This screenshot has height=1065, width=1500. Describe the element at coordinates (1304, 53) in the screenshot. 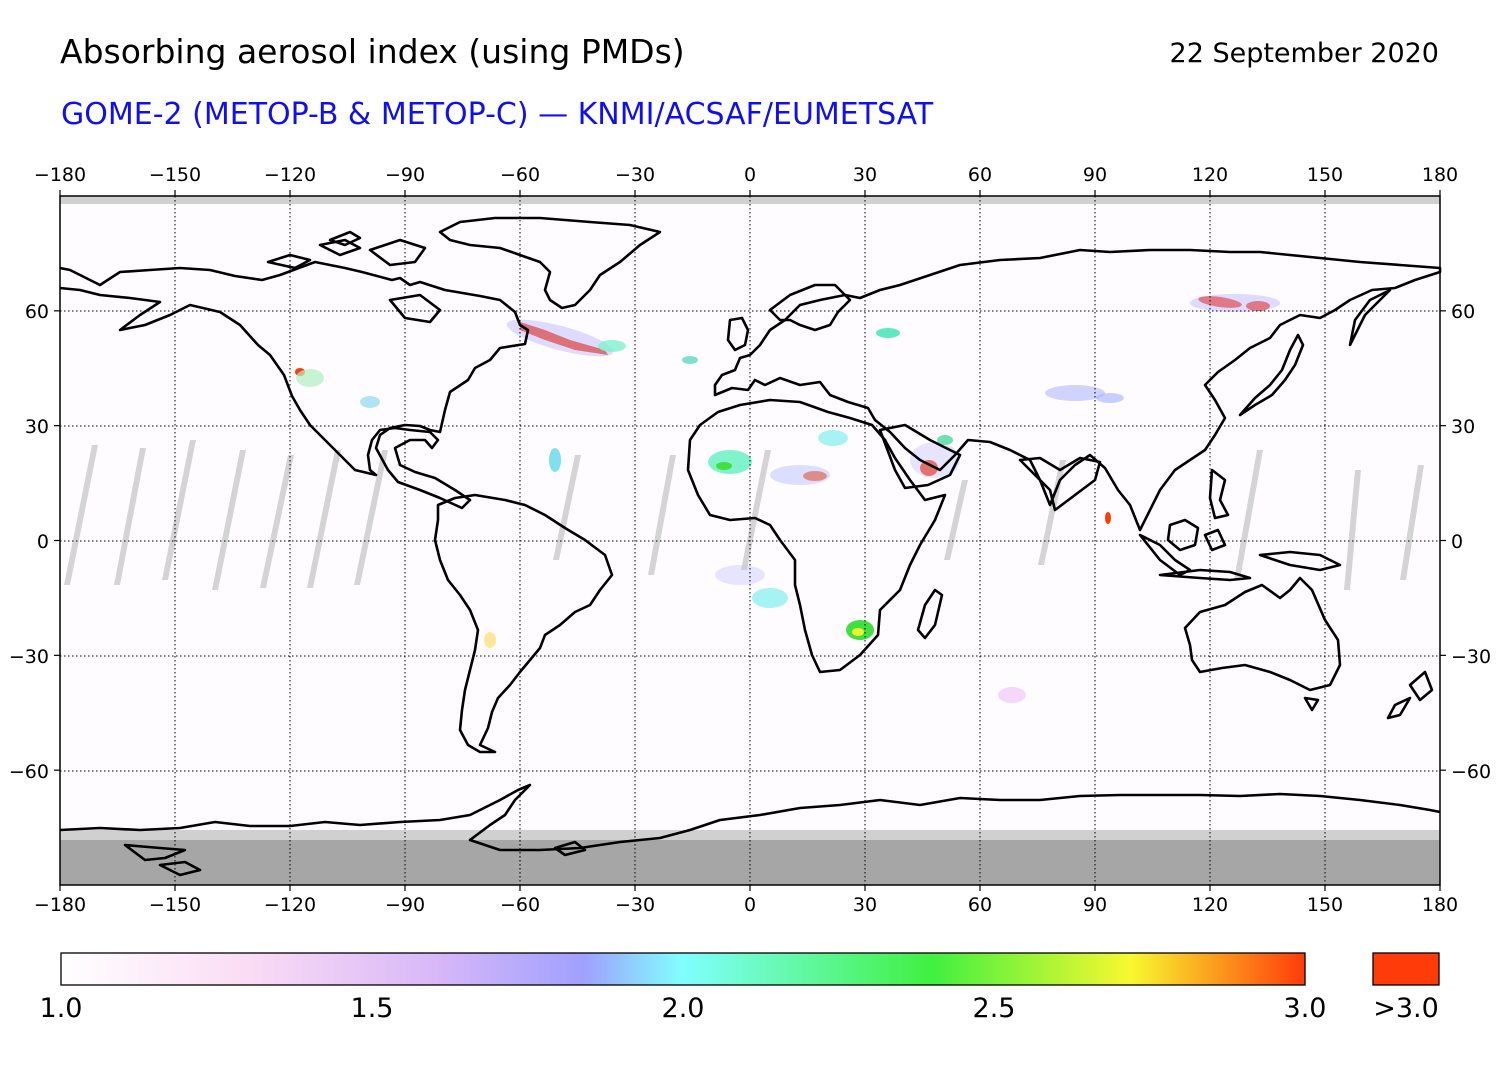

I see `map-date: 22 September 2020` at that location.